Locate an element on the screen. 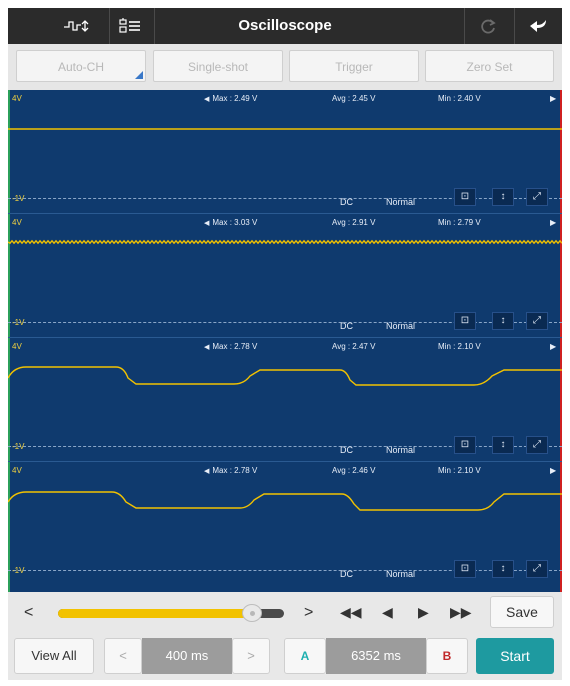 The height and width of the screenshot is (686, 570). slider-knob is located at coordinates (252, 613).